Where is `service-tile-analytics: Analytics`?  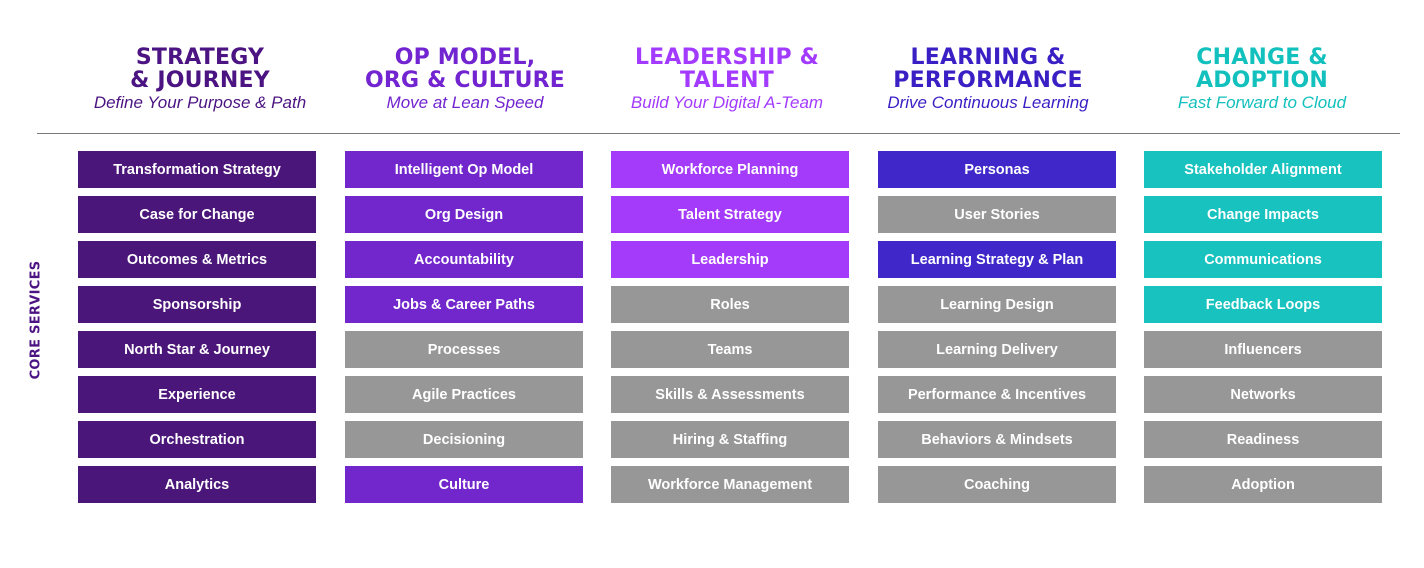 service-tile-analytics: Analytics is located at coordinates (197, 484).